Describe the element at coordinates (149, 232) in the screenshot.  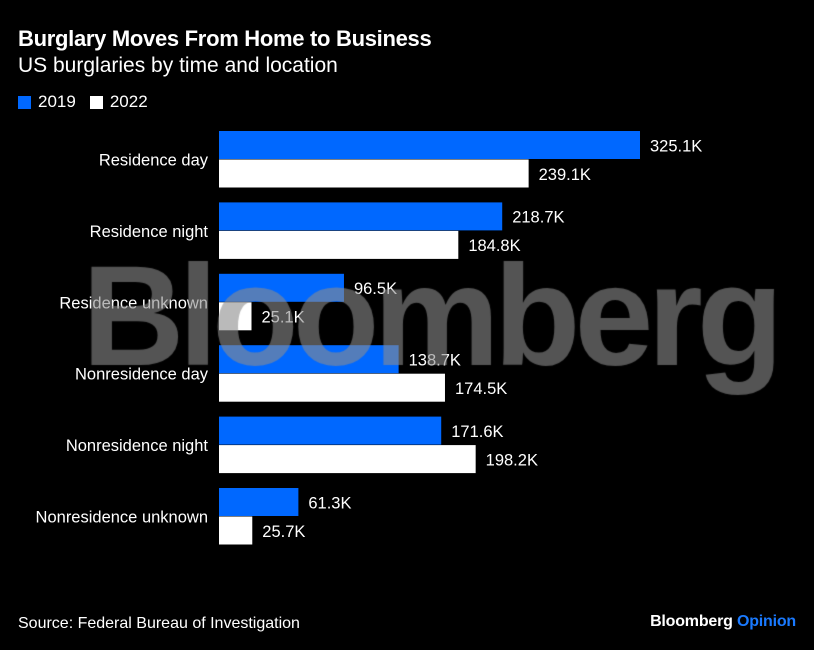
I see `category-label: Residence night` at that location.